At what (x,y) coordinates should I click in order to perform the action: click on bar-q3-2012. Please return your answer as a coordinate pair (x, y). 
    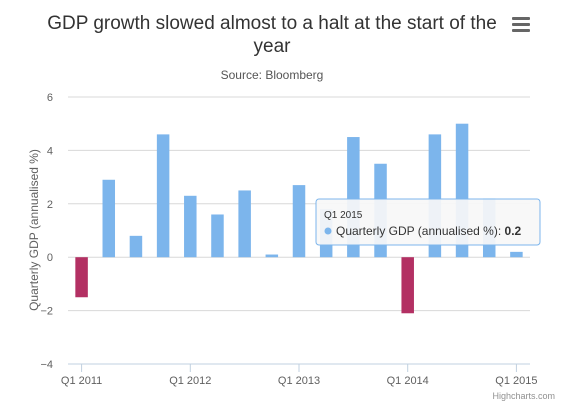
    Looking at the image, I should click on (244, 224).